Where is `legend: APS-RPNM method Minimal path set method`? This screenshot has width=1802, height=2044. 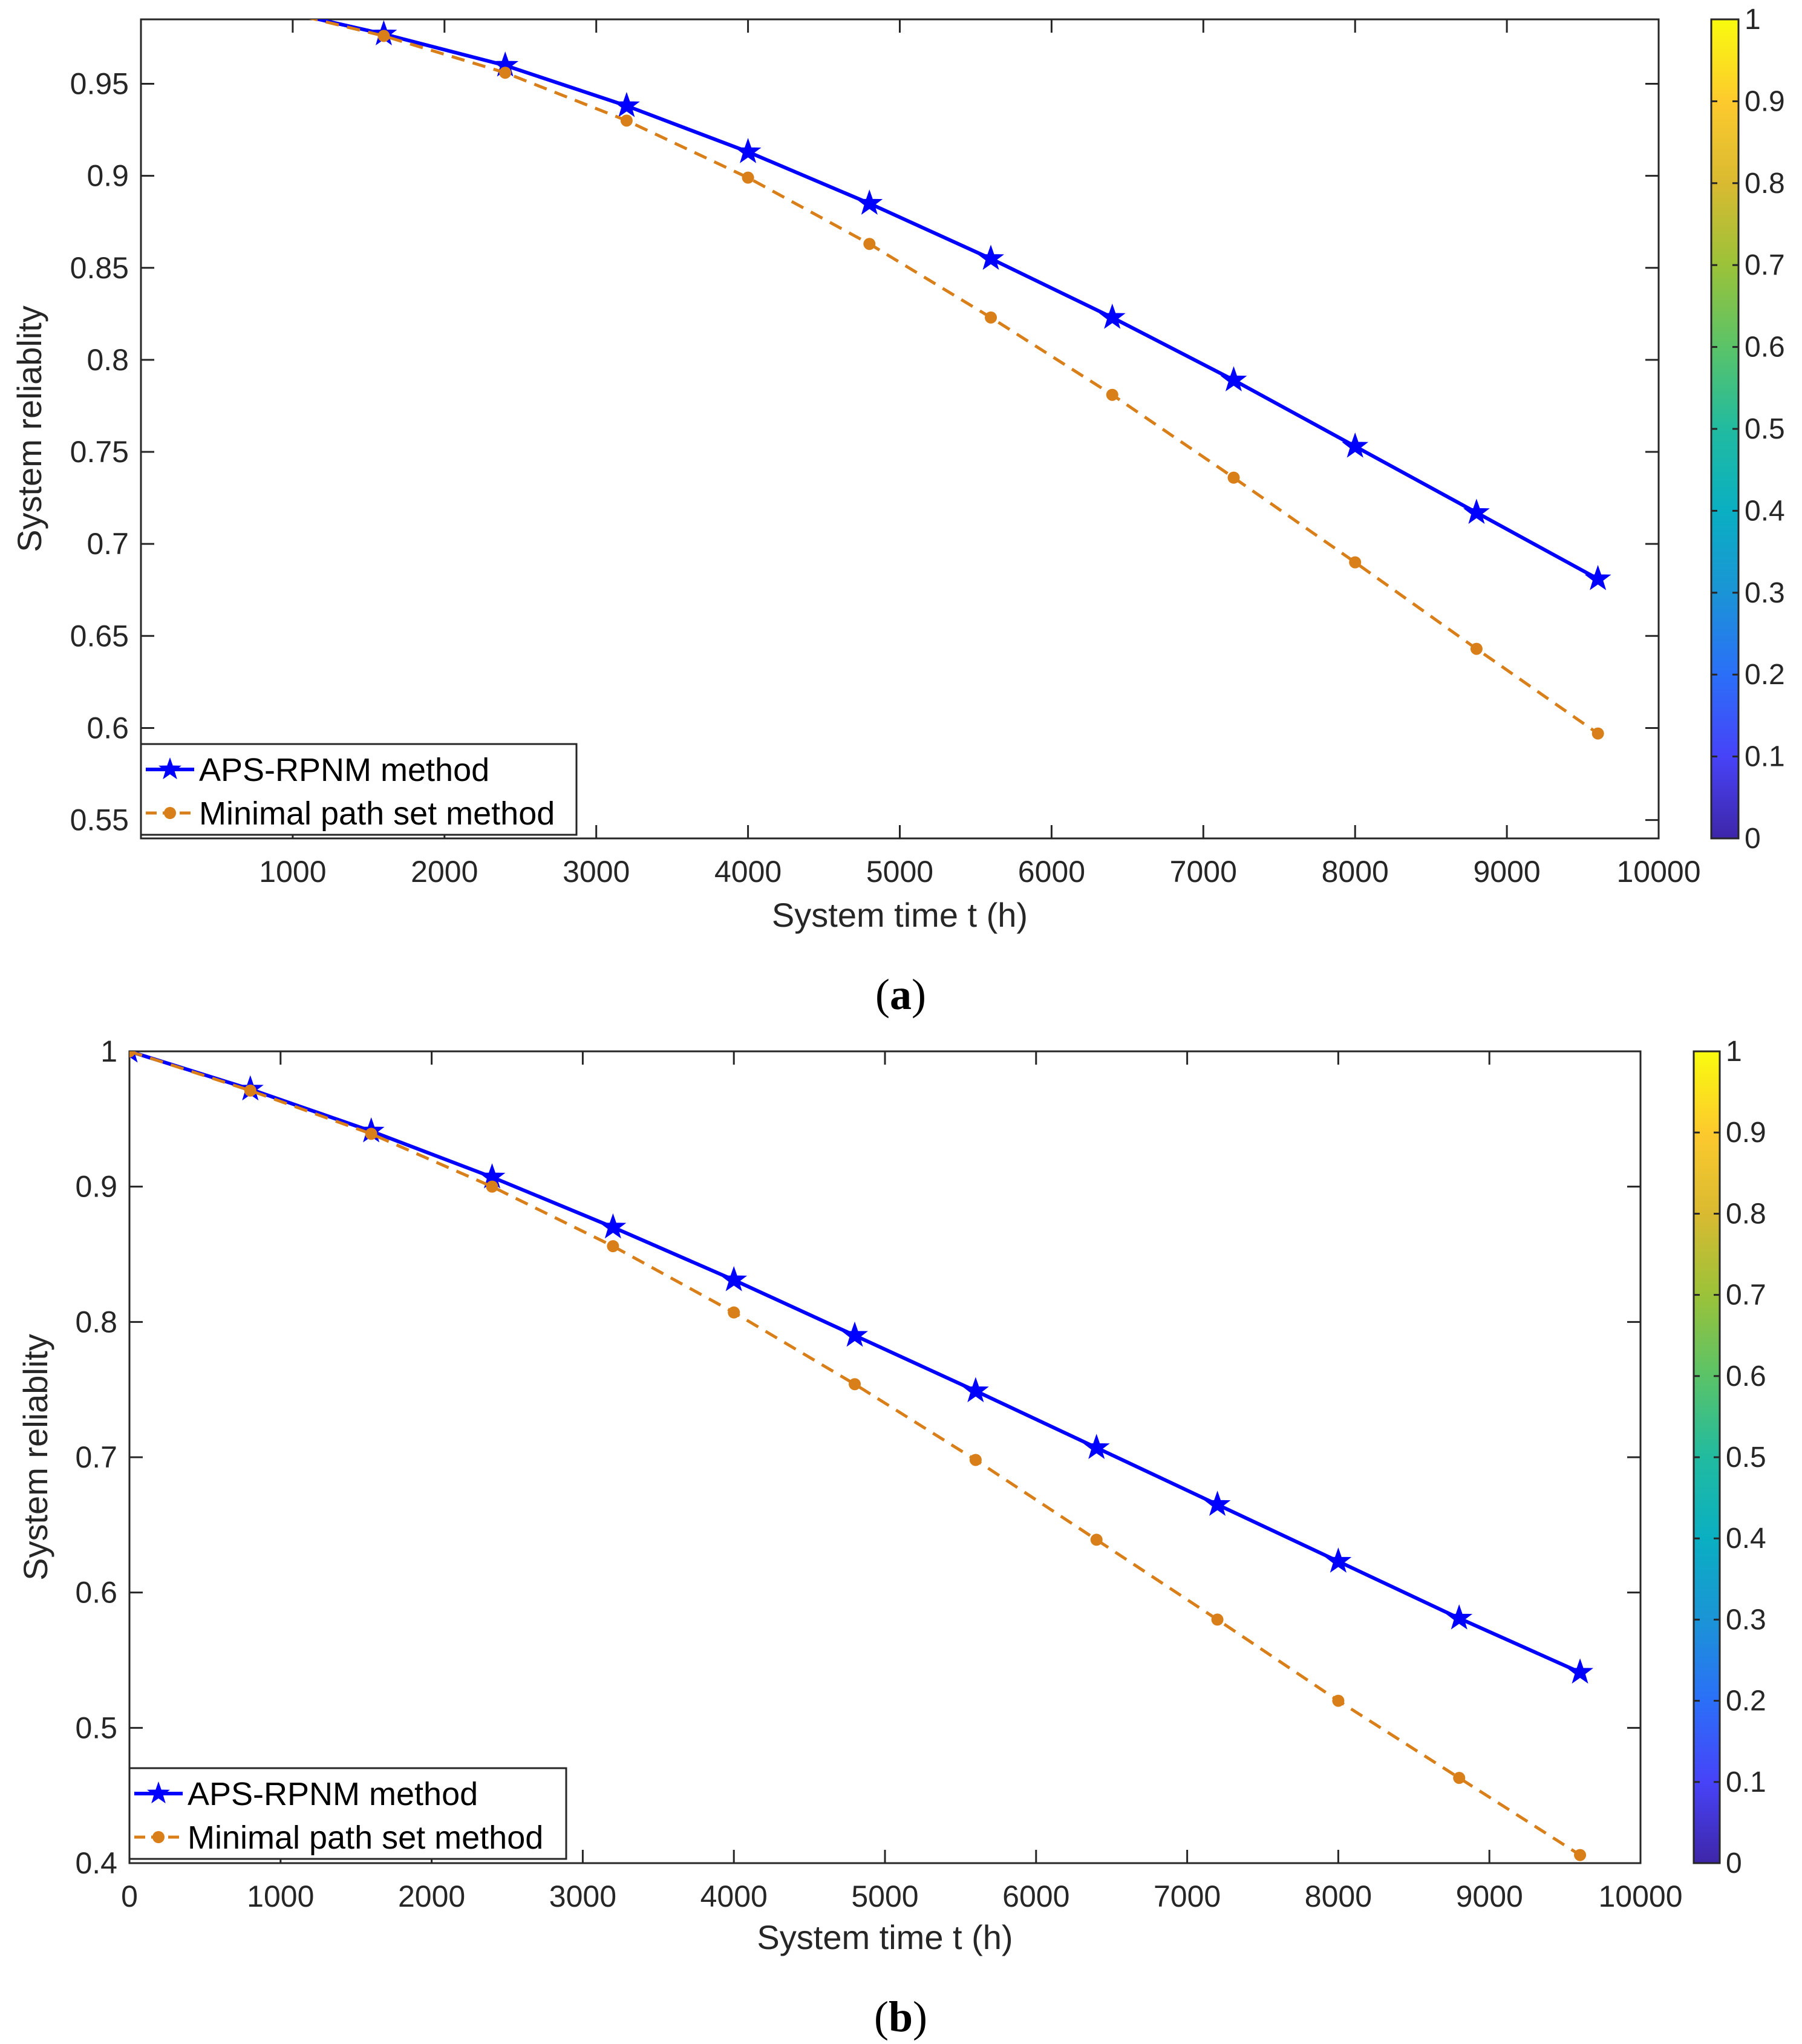
legend: APS-RPNM method Minimal path set method is located at coordinates (359, 790).